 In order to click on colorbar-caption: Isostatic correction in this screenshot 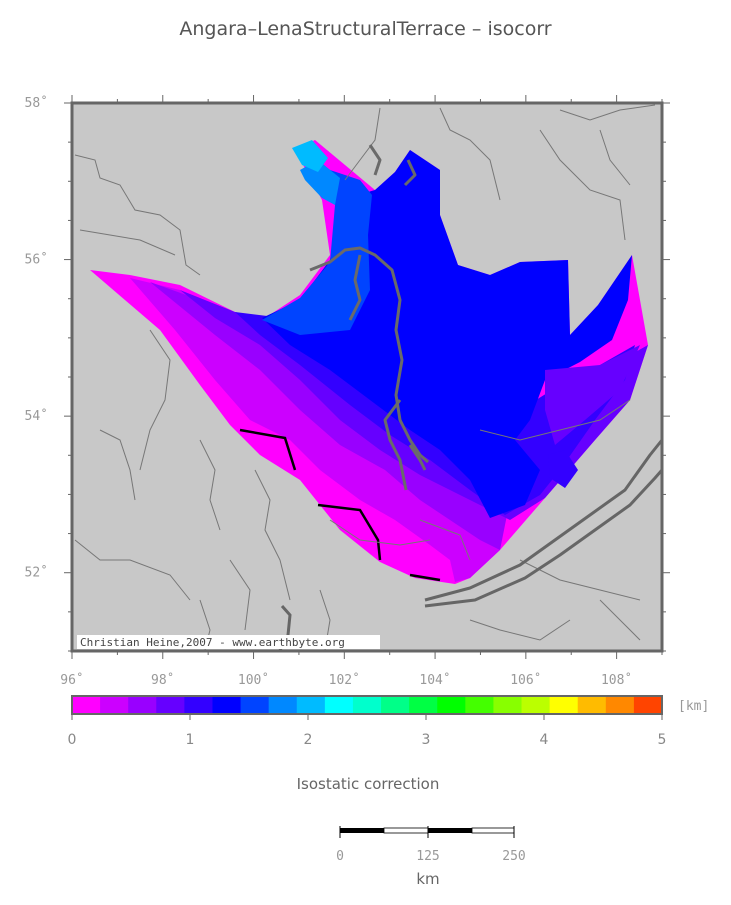, I will do `click(368, 784)`.